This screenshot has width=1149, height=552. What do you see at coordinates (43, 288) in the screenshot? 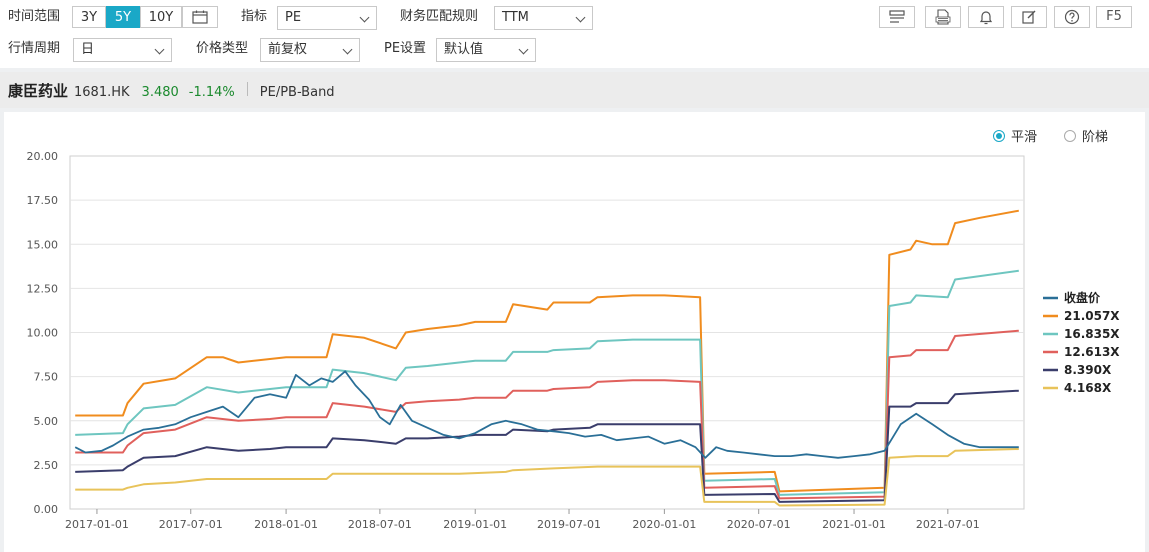
I see `y-tick-label: 12.50` at bounding box center [43, 288].